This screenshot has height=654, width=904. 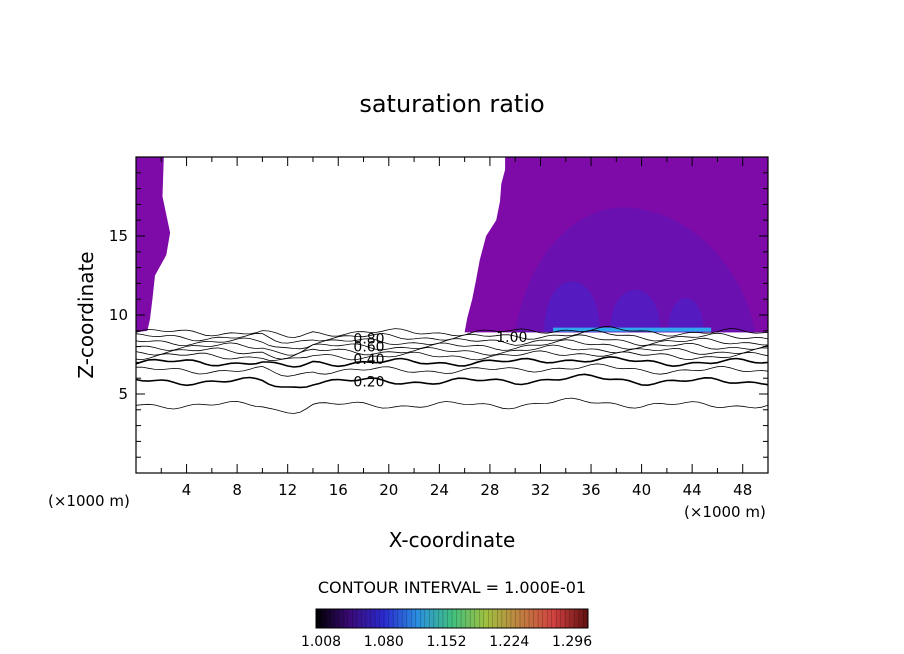 I want to click on contour-label: 0.80, so click(x=368, y=340).